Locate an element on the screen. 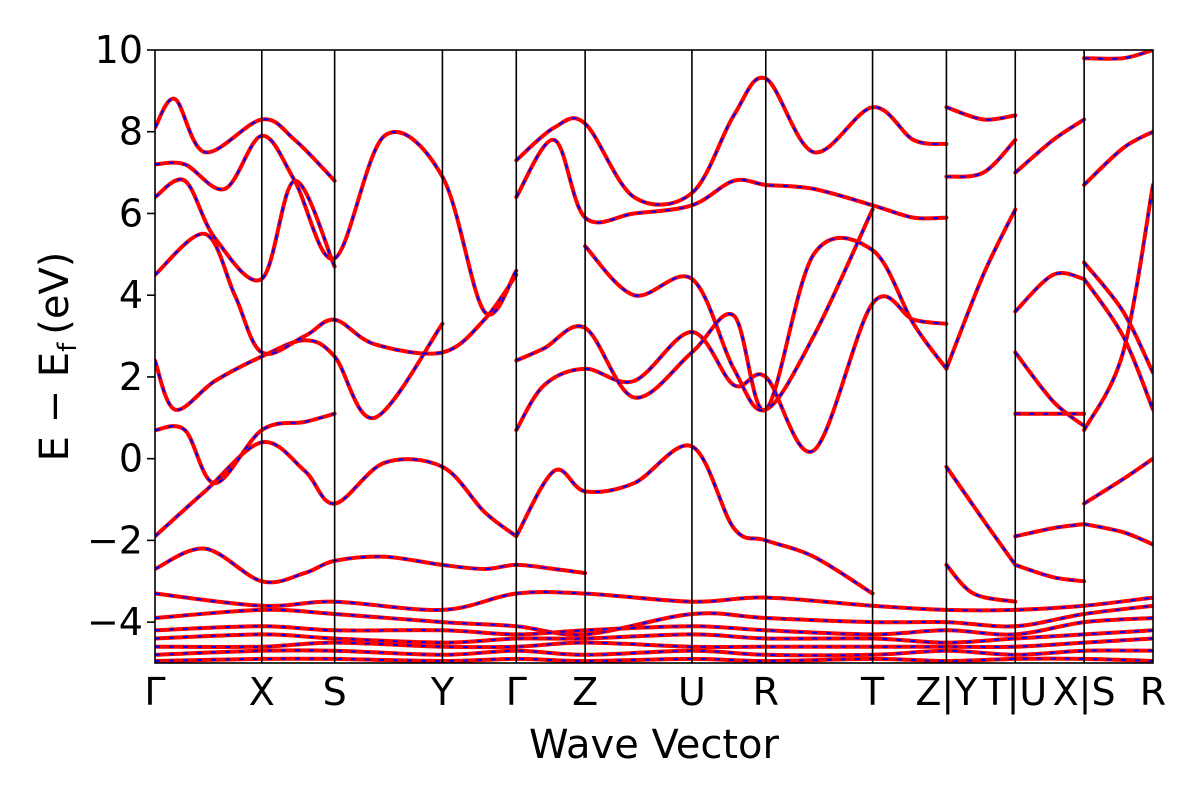 The width and height of the screenshot is (1200, 800). x-tick-label-6: U is located at coordinates (692, 692).